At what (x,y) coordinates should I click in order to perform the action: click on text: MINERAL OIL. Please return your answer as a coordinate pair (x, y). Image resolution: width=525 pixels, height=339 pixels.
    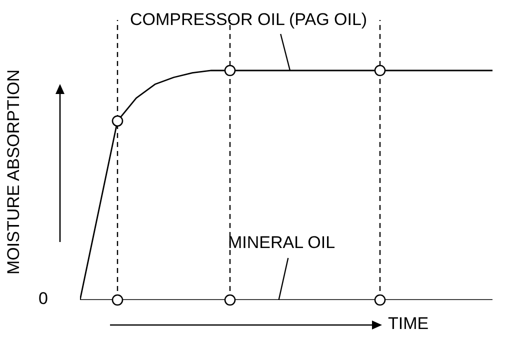
    Looking at the image, I should click on (282, 242).